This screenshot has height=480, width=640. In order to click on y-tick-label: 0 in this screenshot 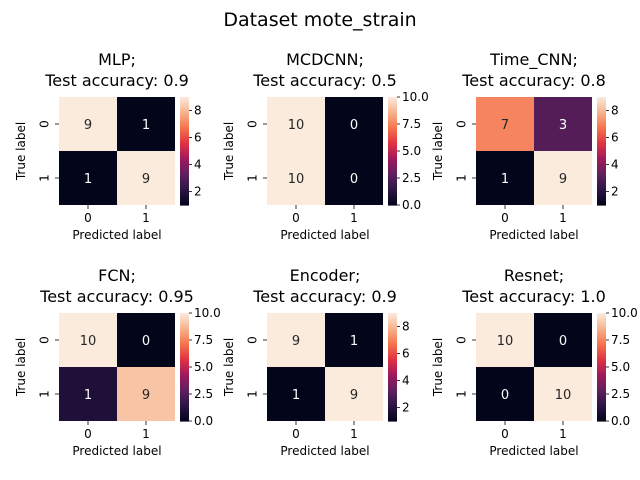, I will do `click(45, 124)`.